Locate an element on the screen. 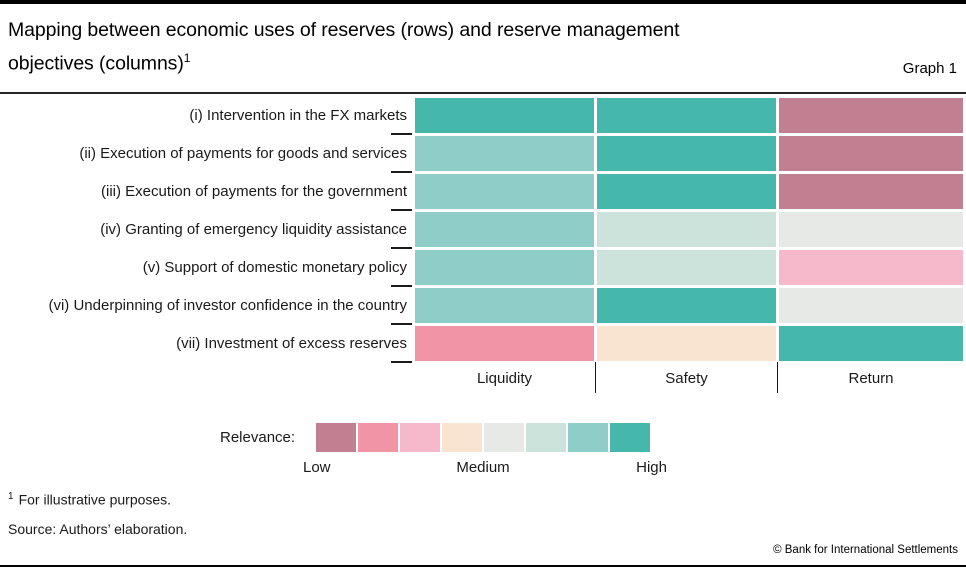 This screenshot has width=966, height=571. legend-scale-low: Low is located at coordinates (317, 467).